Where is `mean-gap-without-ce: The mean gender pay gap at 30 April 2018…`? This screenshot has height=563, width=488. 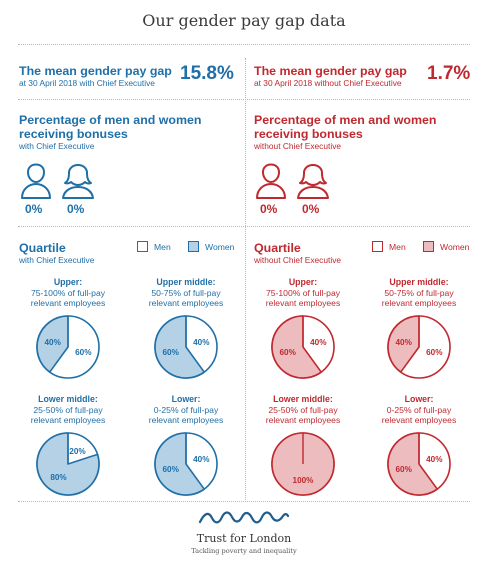 mean-gap-without-ce: The mean gender pay gap at 30 April 2018… is located at coordinates (330, 76).